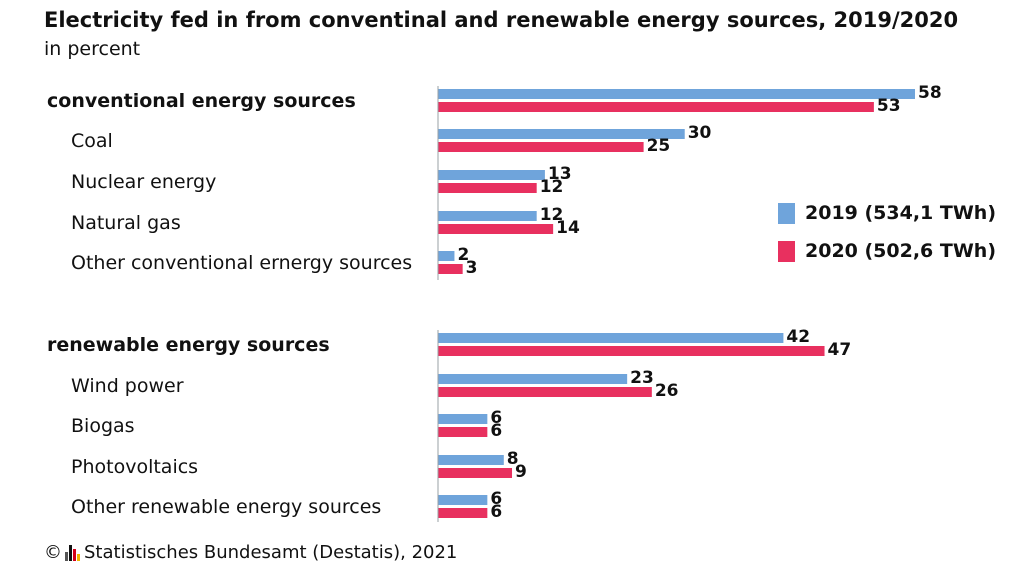 The height and width of the screenshot is (575, 1024). I want to click on legend-item-2019: 2019 (534,1 TWh), so click(887, 213).